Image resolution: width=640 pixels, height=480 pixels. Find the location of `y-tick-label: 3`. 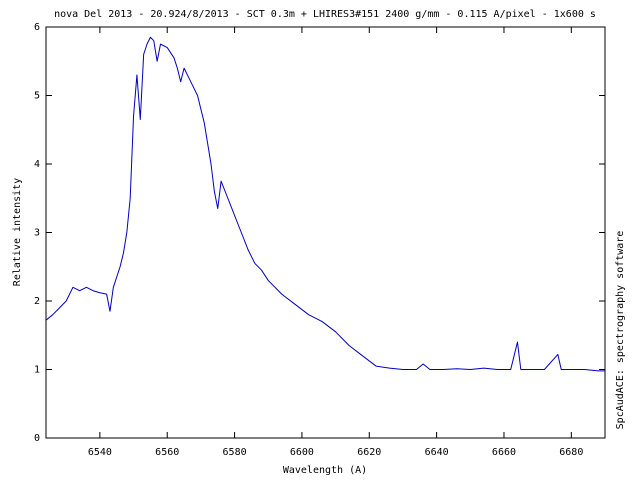

y-tick-label: 3 is located at coordinates (37, 233).